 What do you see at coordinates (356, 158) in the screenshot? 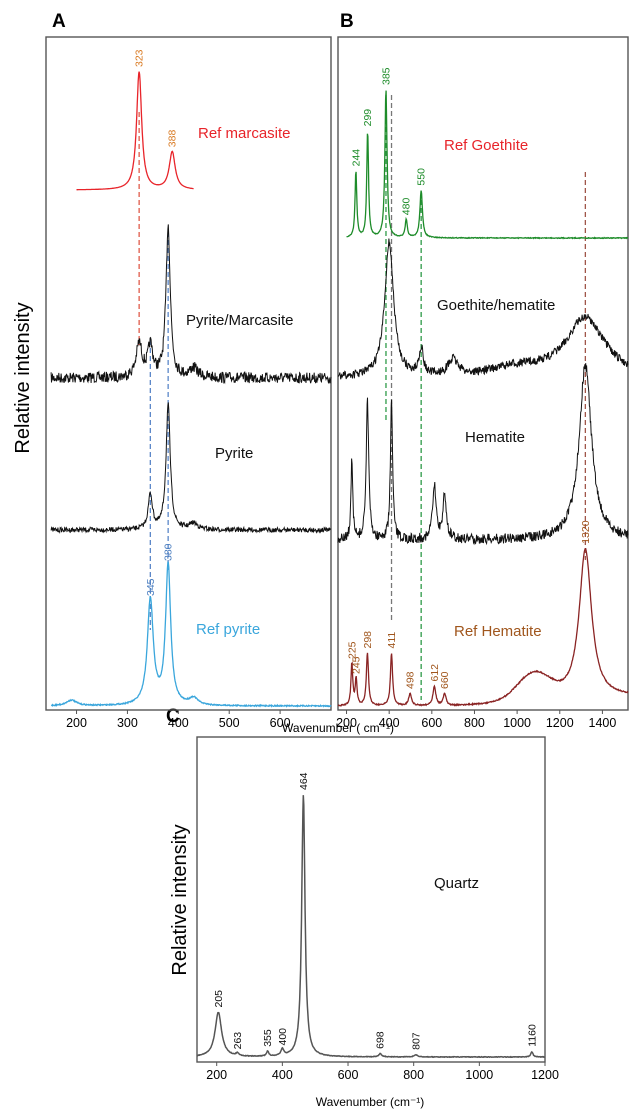
I see `peak-label-244: 244` at bounding box center [356, 158].